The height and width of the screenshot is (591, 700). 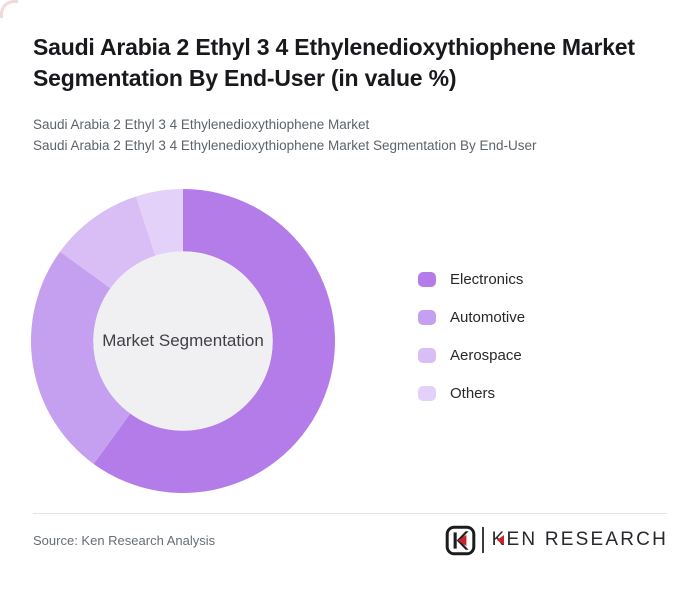 What do you see at coordinates (482, 540) in the screenshot?
I see `logo-divider-bar` at bounding box center [482, 540].